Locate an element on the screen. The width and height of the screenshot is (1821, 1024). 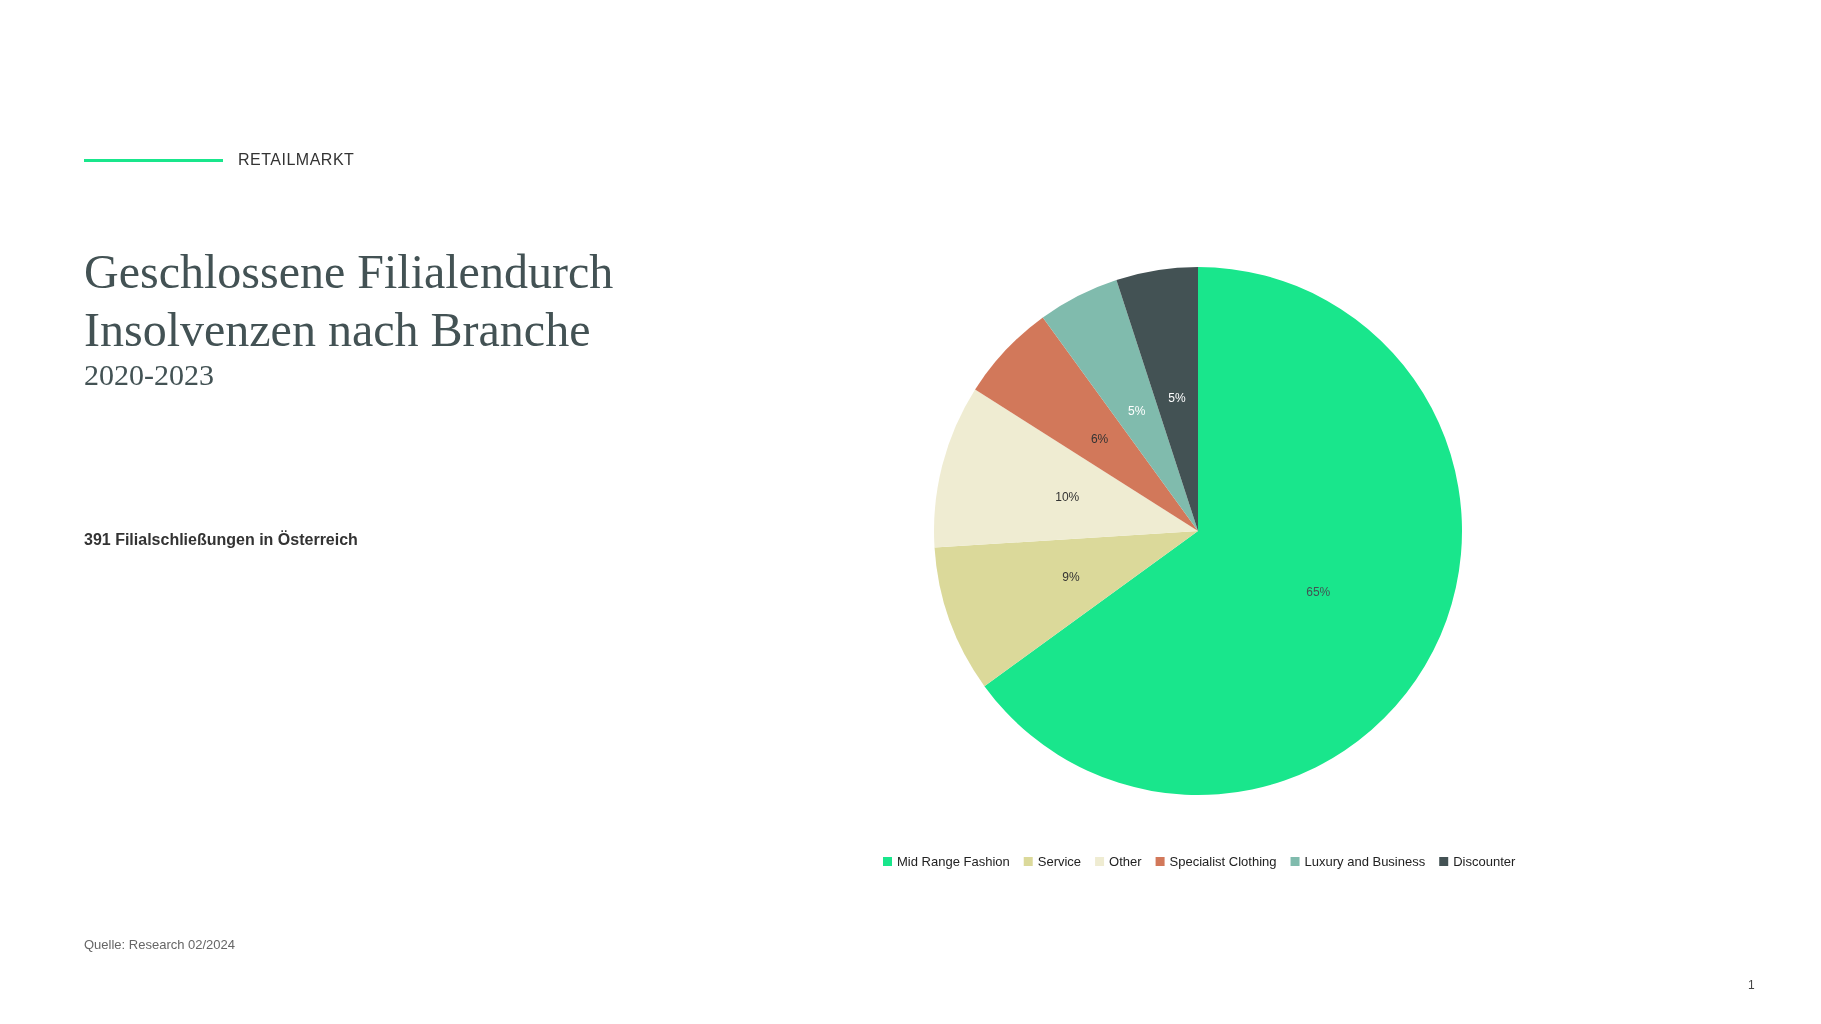
text: 1 is located at coordinates (1751, 985).